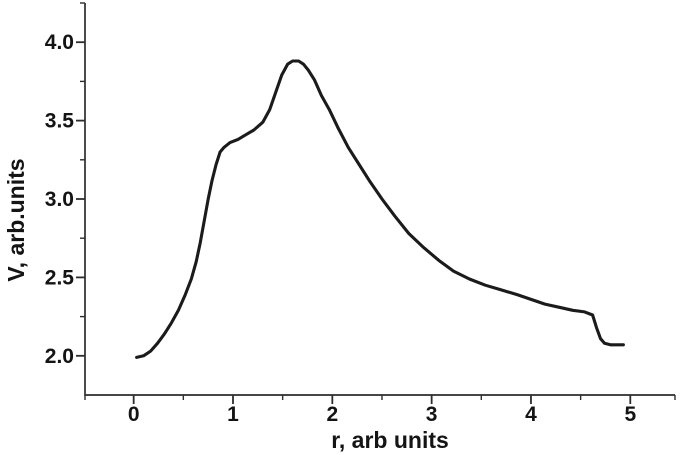 This screenshot has height=455, width=681. I want to click on y-tick-label: 4.0, so click(59, 42).